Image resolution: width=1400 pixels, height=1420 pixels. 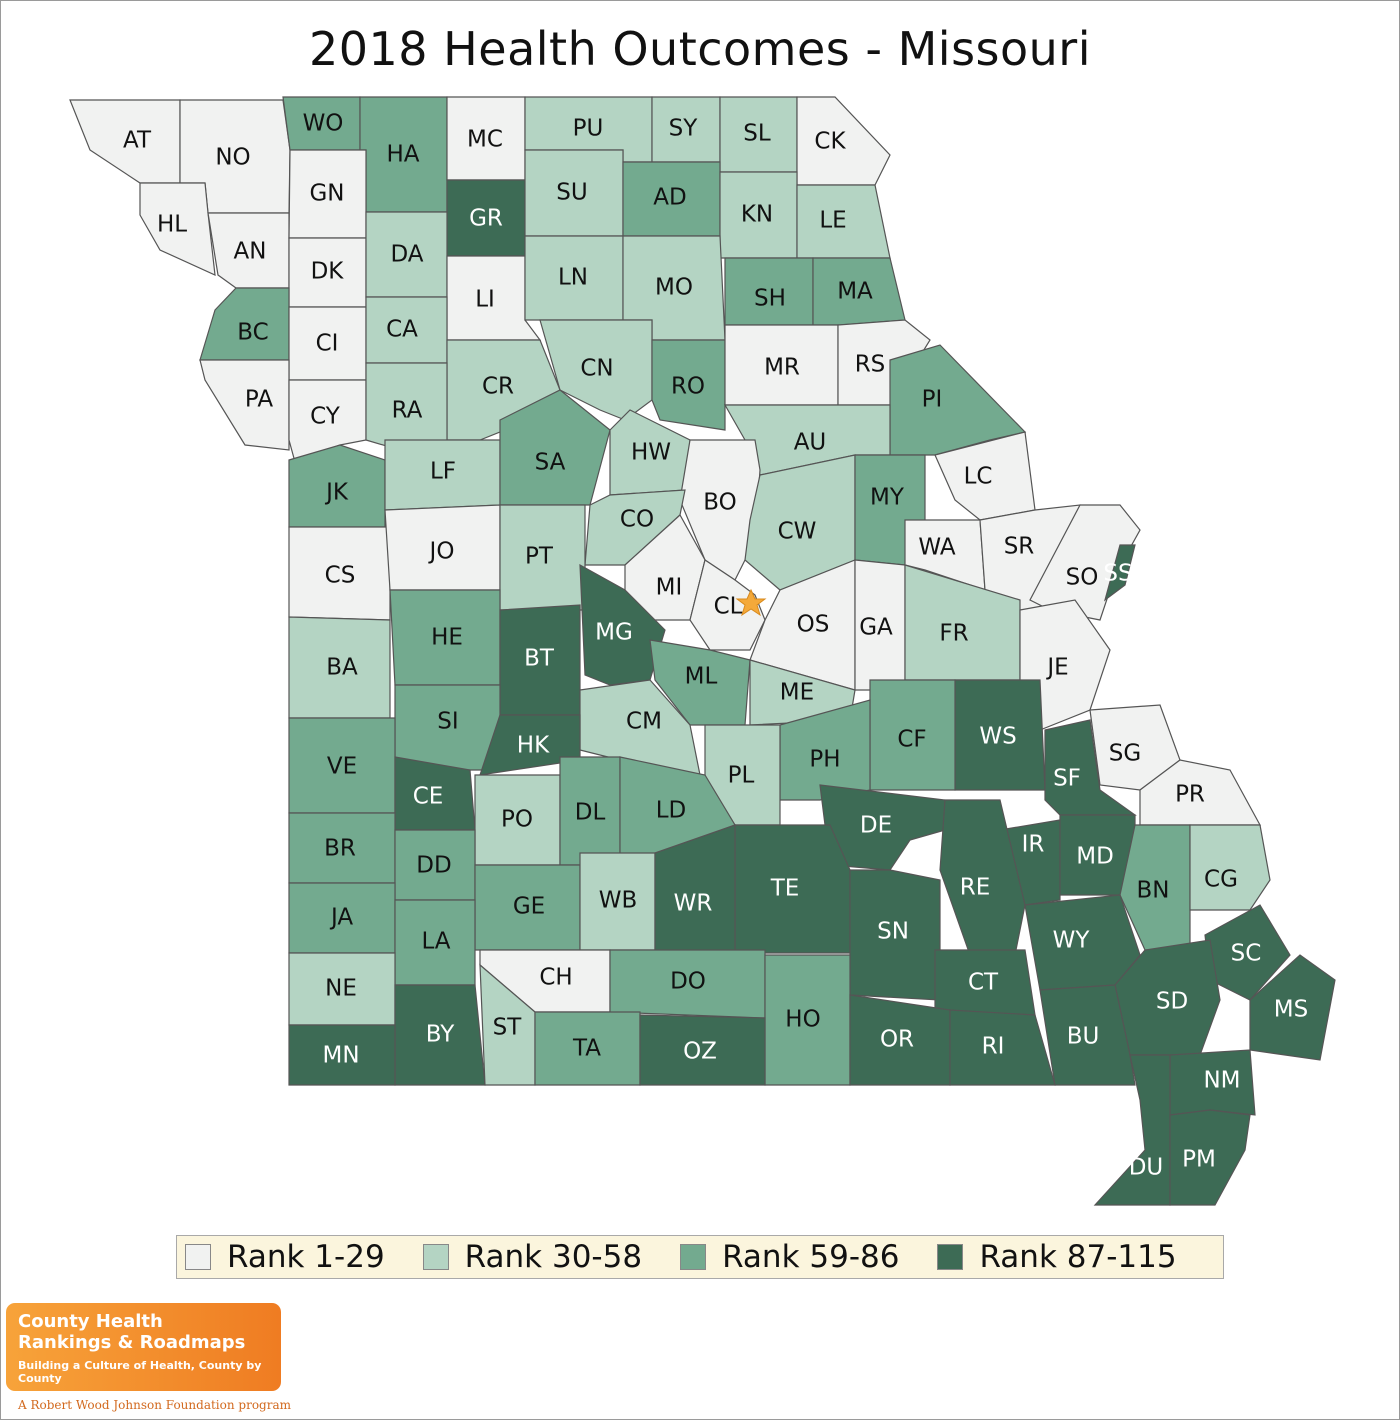 What do you see at coordinates (90, 1321) in the screenshot?
I see `logo-line-1: County Health` at bounding box center [90, 1321].